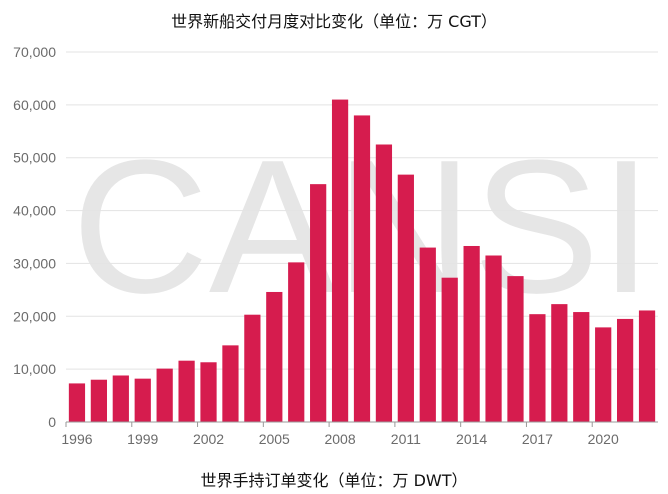 The width and height of the screenshot is (668, 494). Describe the element at coordinates (208, 439) in the screenshot. I see `x-tick-label: 2002` at that location.